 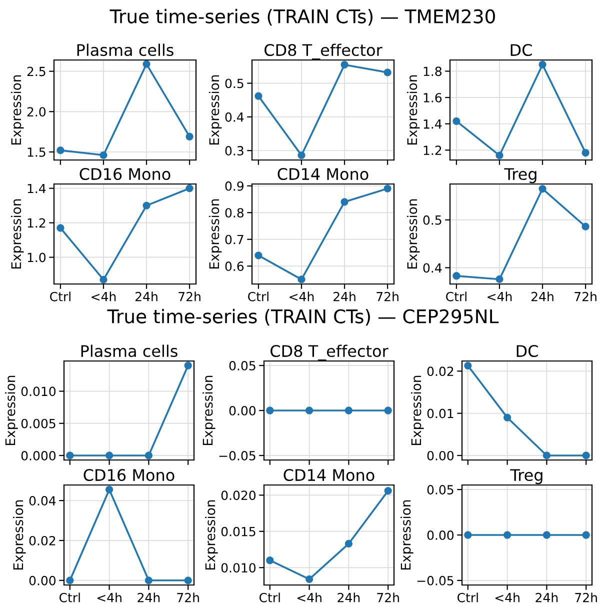 What do you see at coordinates (302, 17) in the screenshot?
I see `text: True time-series (TRAIN CTs) — TMEM230` at bounding box center [302, 17].